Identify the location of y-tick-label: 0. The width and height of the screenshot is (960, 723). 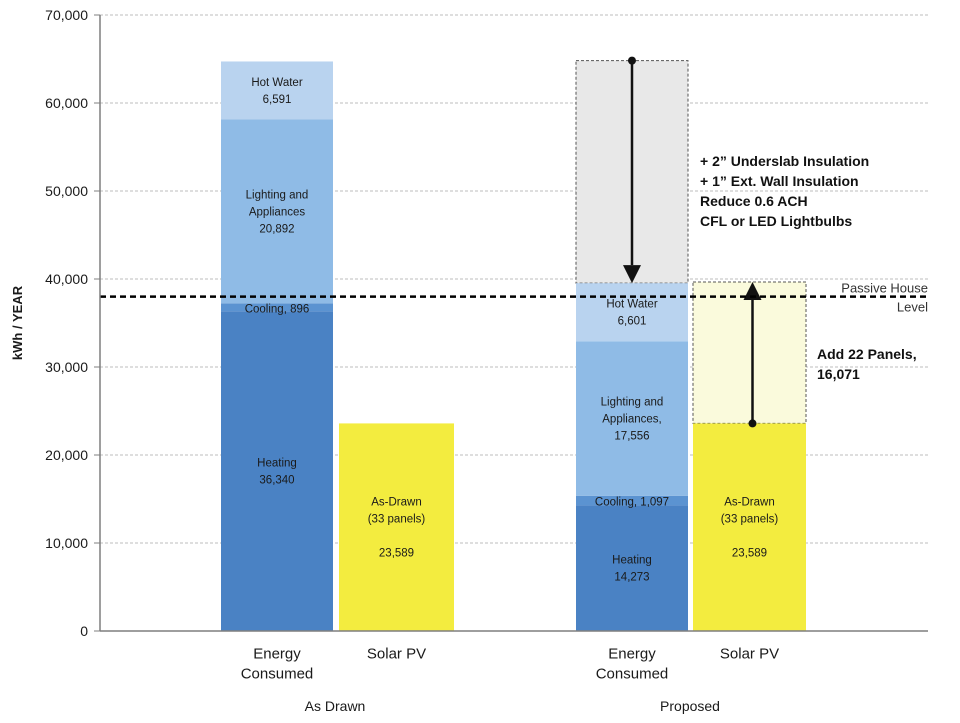
(84, 631).